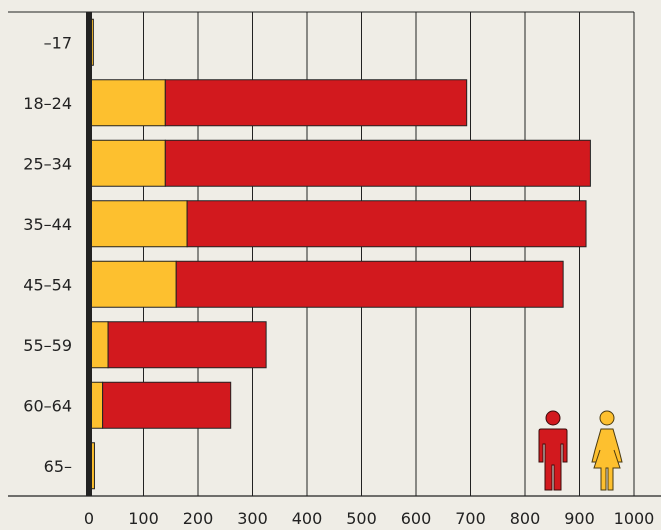  Describe the element at coordinates (47, 103) in the screenshot. I see `category-label: 18–24` at that location.